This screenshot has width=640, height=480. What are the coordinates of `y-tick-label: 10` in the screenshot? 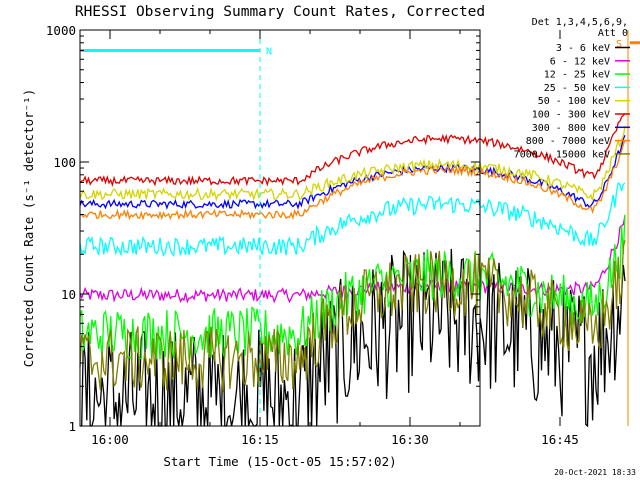 It's located at (68, 294).